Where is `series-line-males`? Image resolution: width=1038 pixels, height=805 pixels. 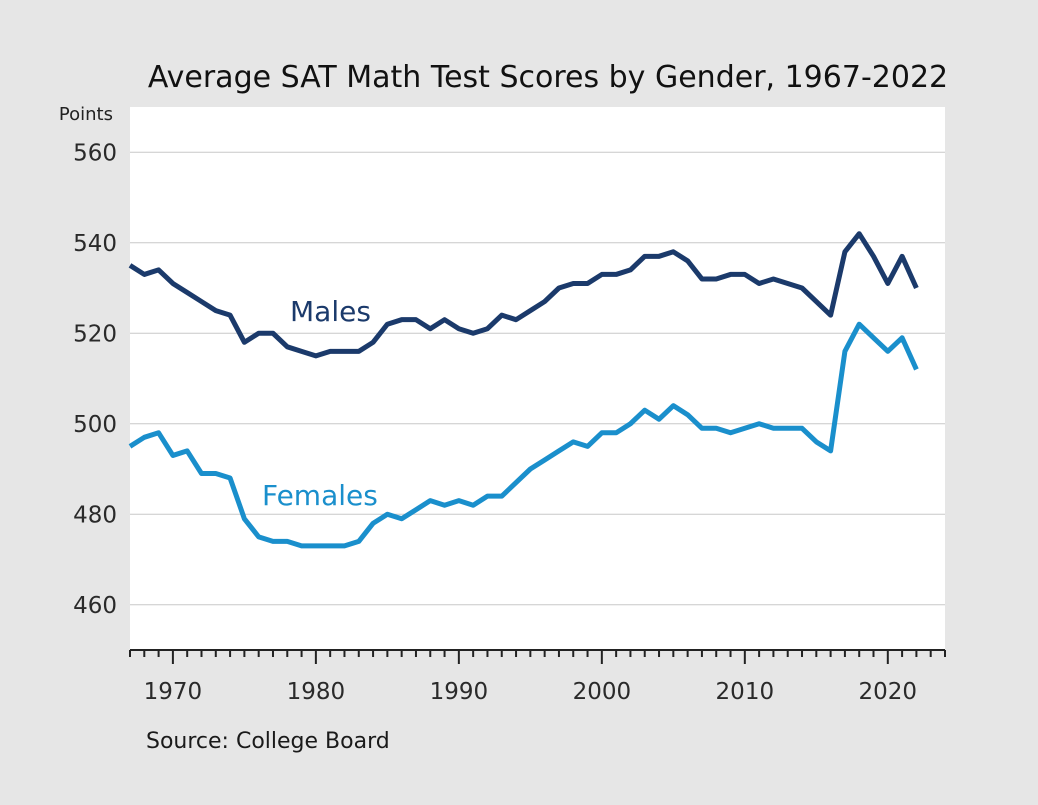
series-line-males is located at coordinates (523, 295).